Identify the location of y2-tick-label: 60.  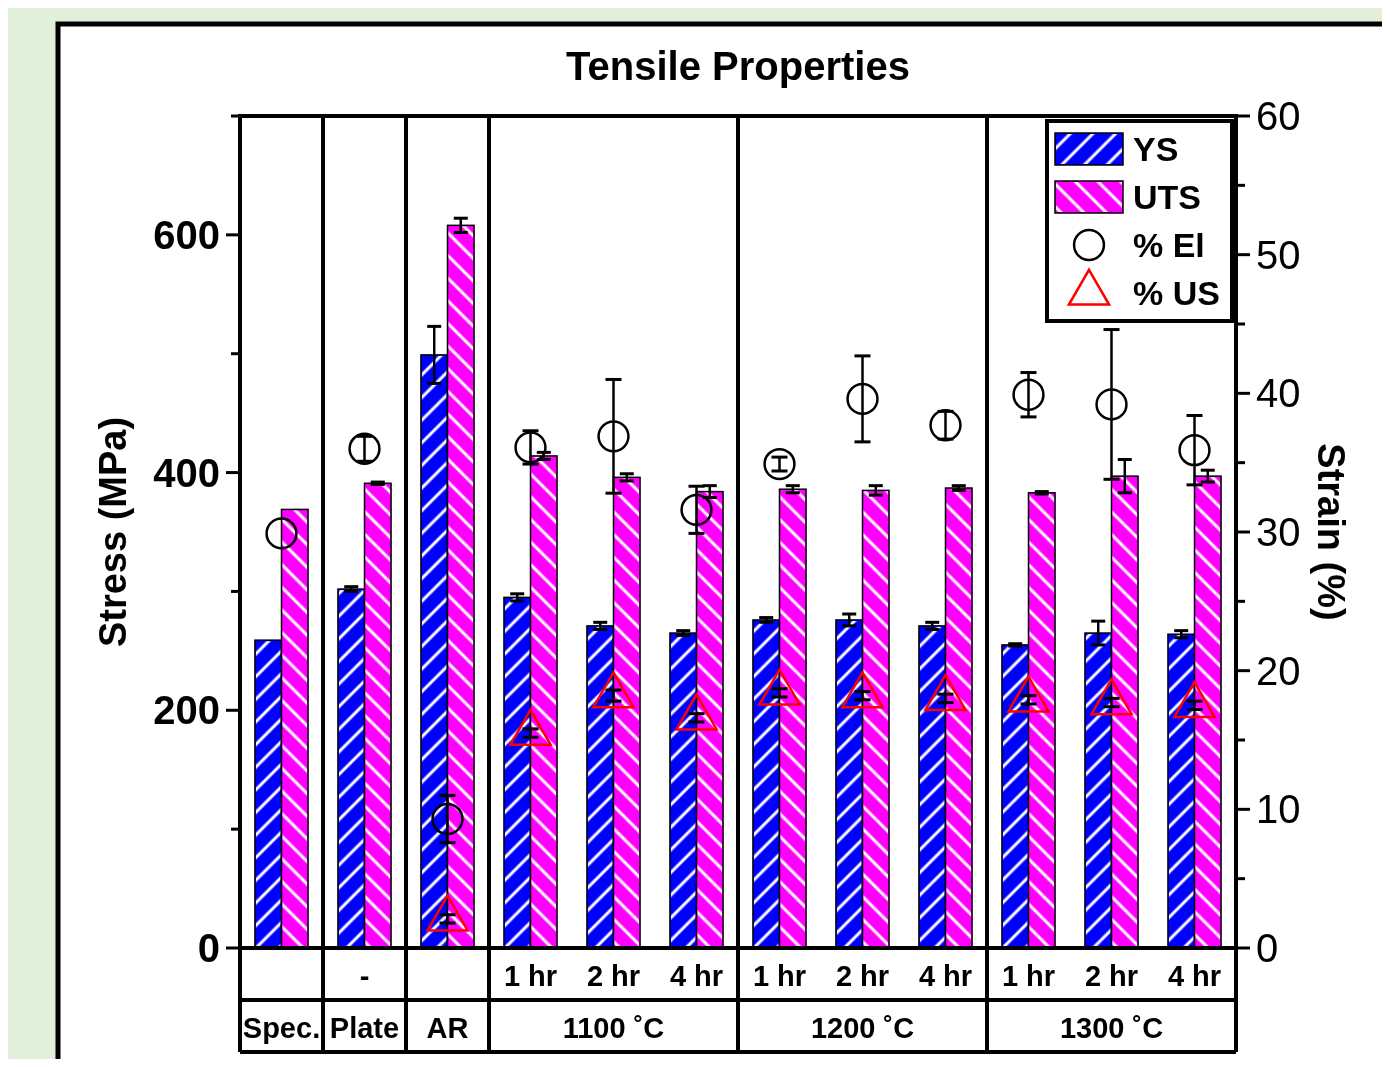
(1278, 116).